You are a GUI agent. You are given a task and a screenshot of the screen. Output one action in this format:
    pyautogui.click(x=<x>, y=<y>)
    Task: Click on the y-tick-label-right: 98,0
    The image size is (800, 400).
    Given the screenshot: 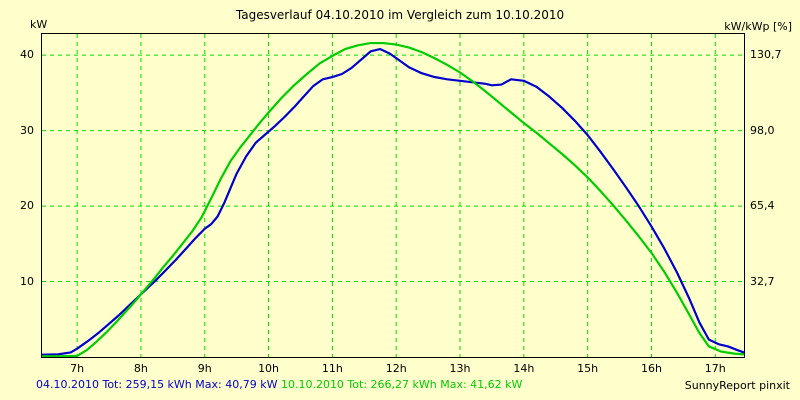 What is the action you would take?
    pyautogui.click(x=762, y=130)
    